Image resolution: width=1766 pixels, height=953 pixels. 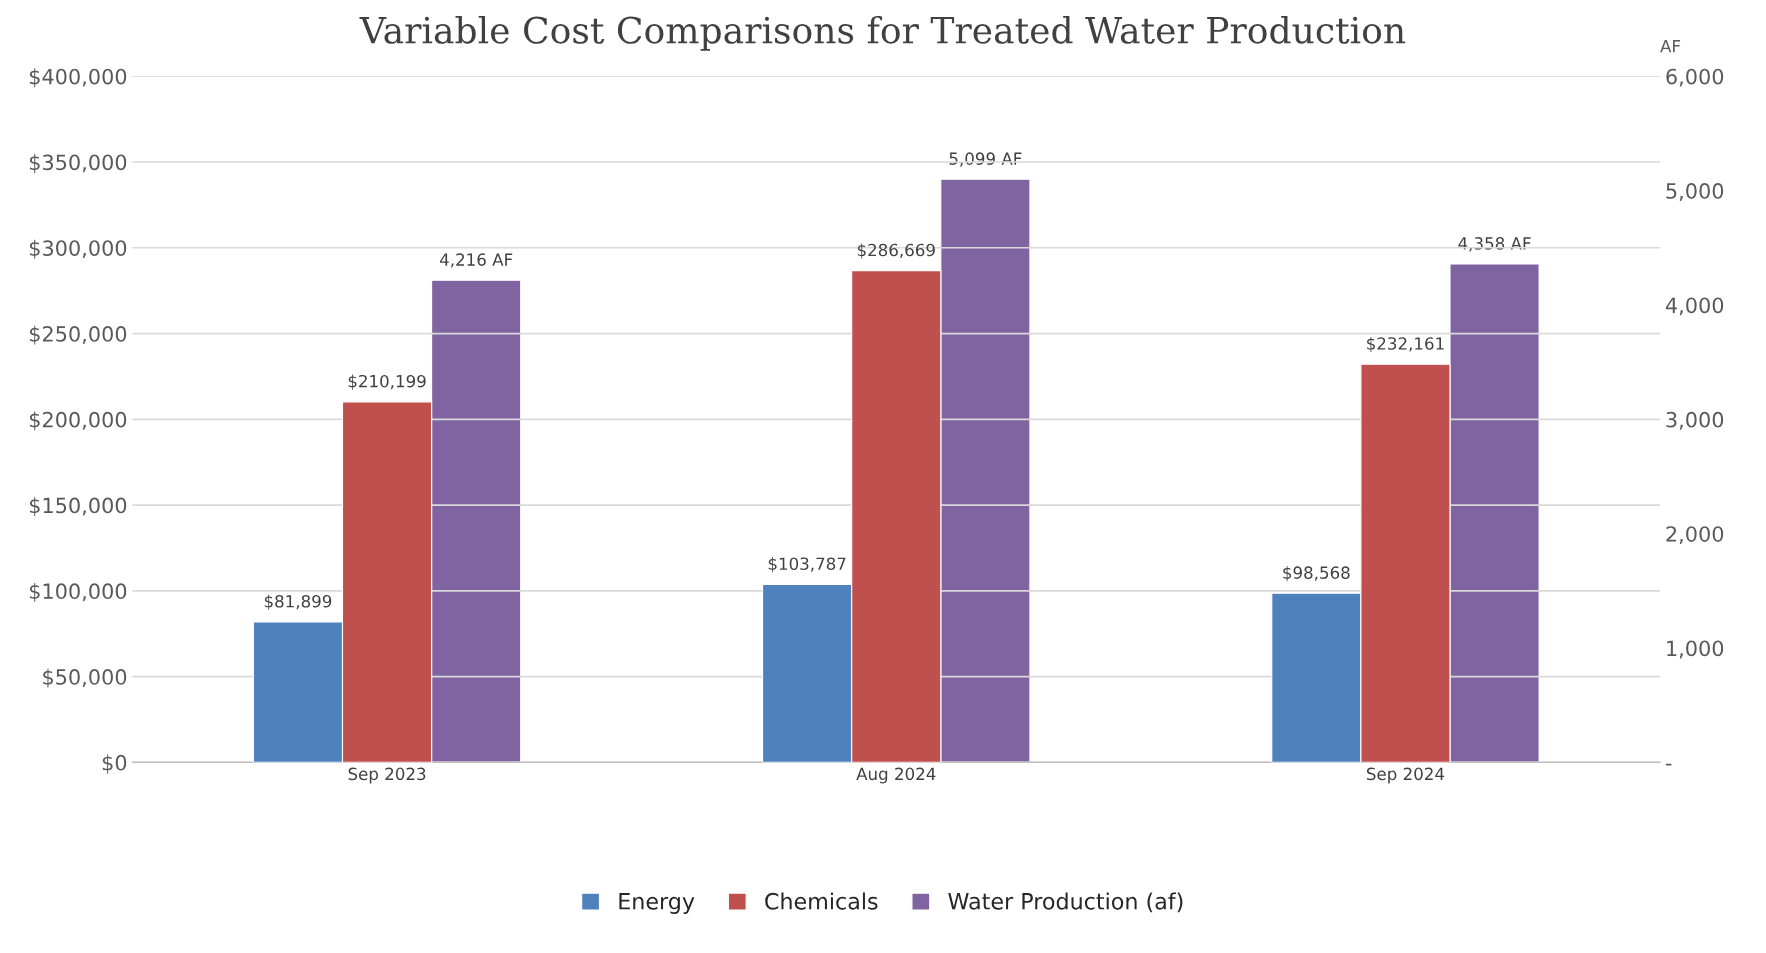 What do you see at coordinates (78, 421) in the screenshot?
I see `y-tick-label: $200,000` at bounding box center [78, 421].